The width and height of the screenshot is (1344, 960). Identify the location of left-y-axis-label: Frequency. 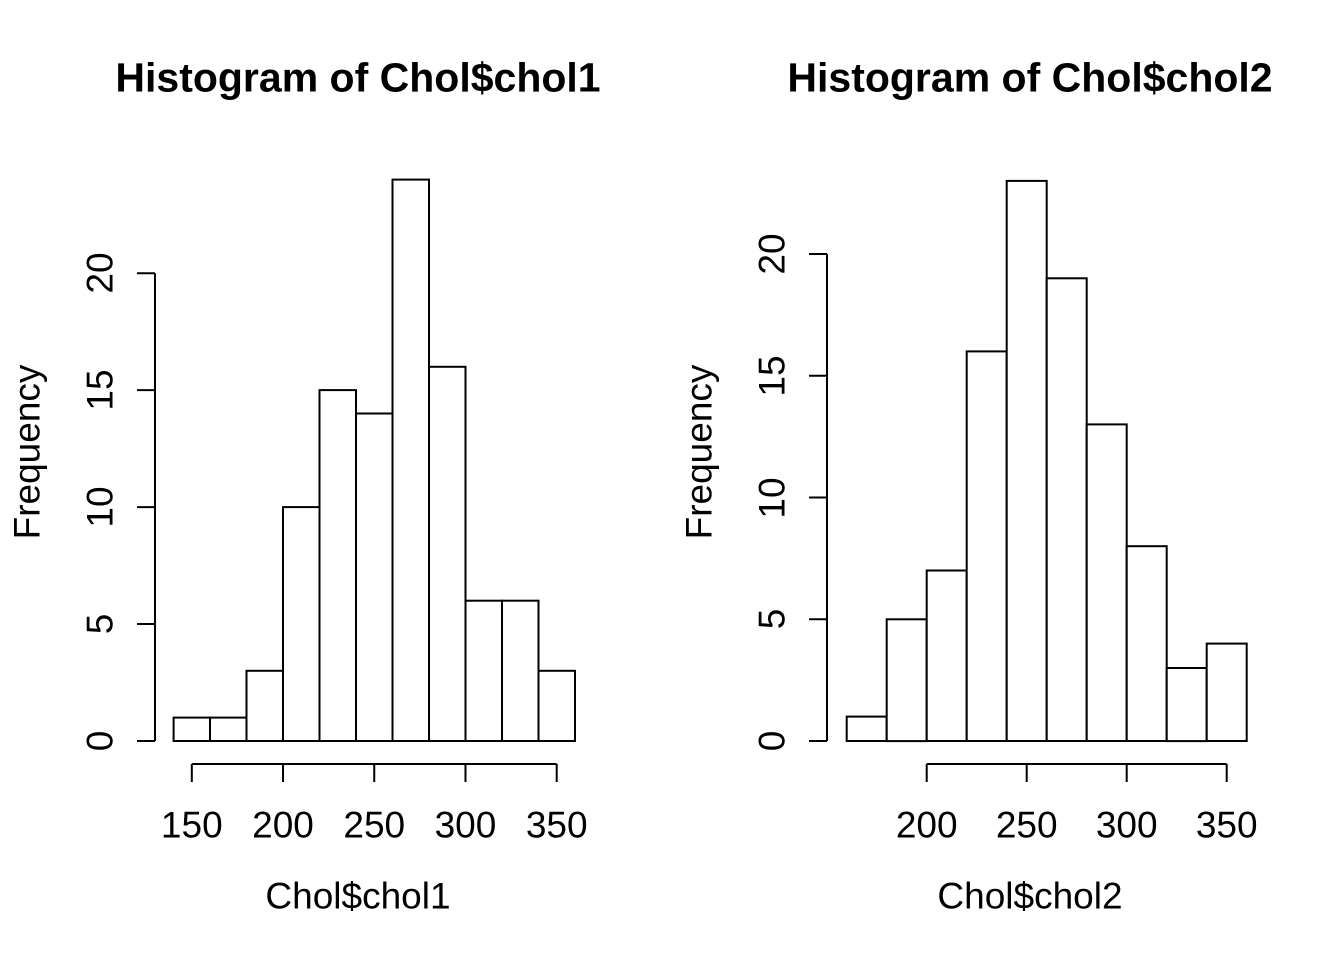
(27, 452).